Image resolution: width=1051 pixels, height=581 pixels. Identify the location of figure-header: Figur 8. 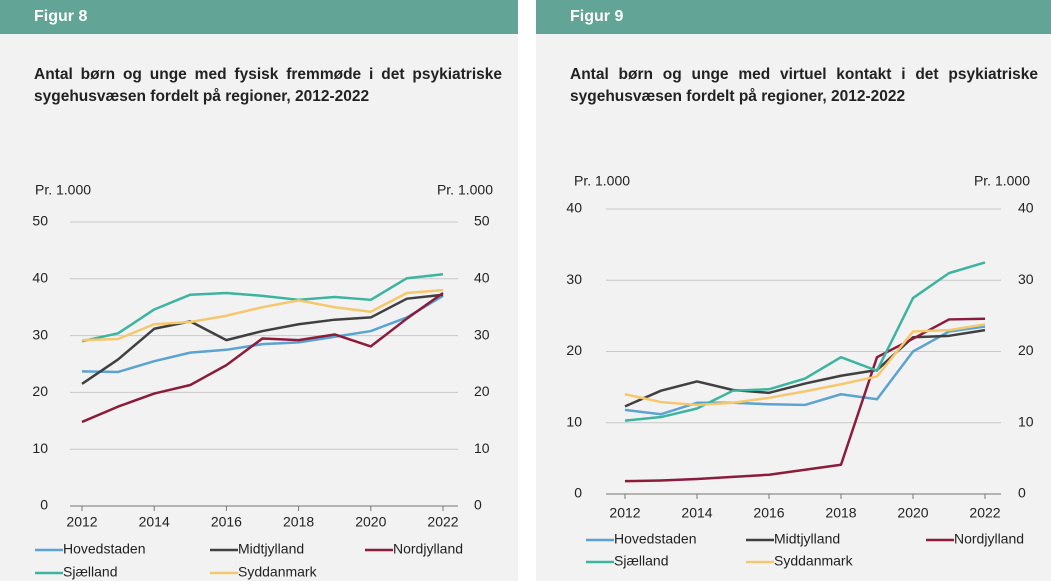
(259, 17).